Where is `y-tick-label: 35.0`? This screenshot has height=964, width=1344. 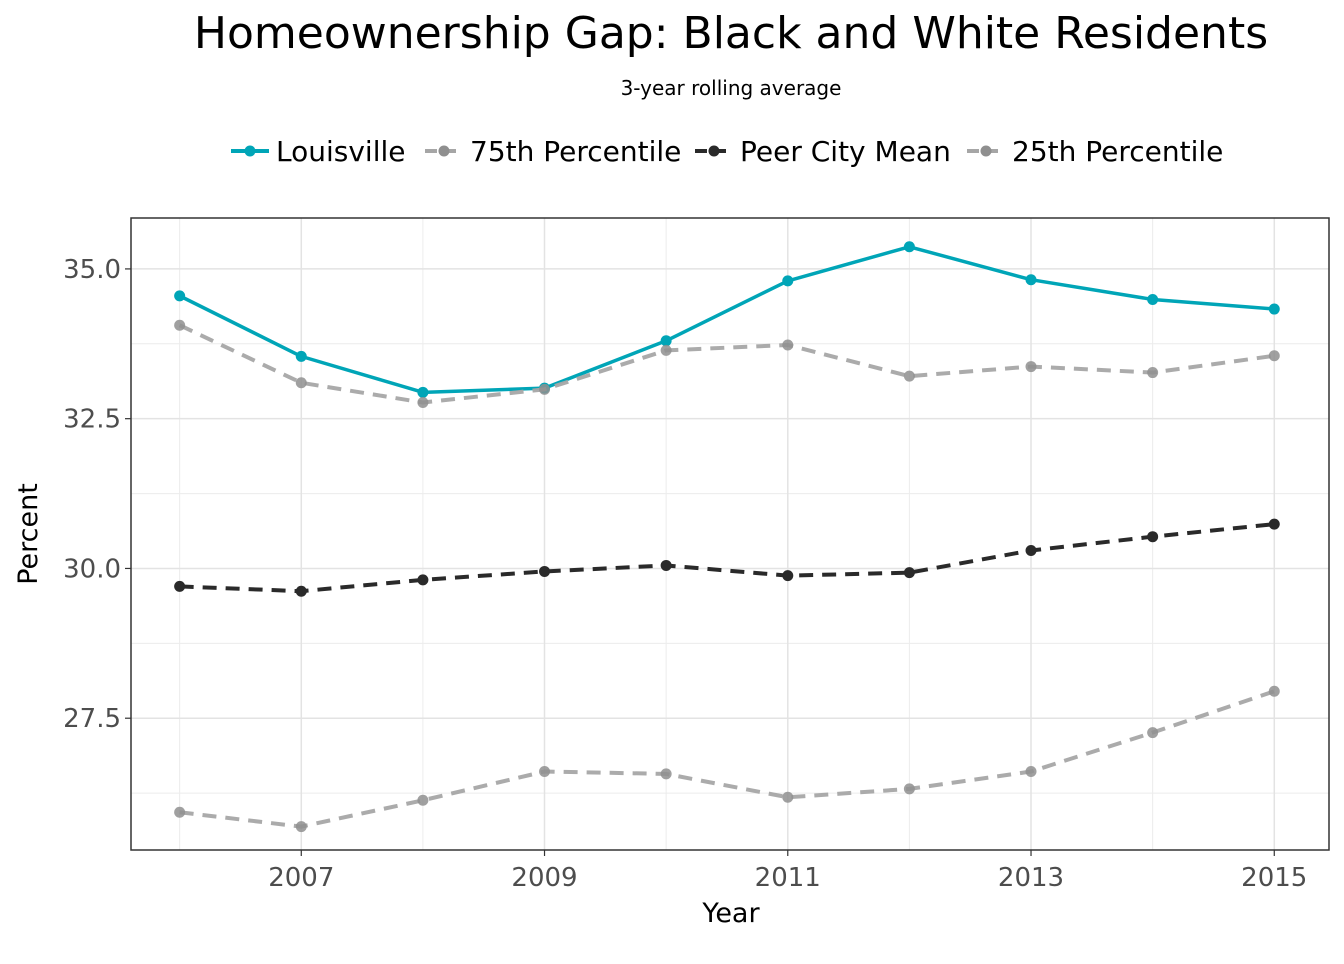
y-tick-label: 35.0 is located at coordinates (92, 270).